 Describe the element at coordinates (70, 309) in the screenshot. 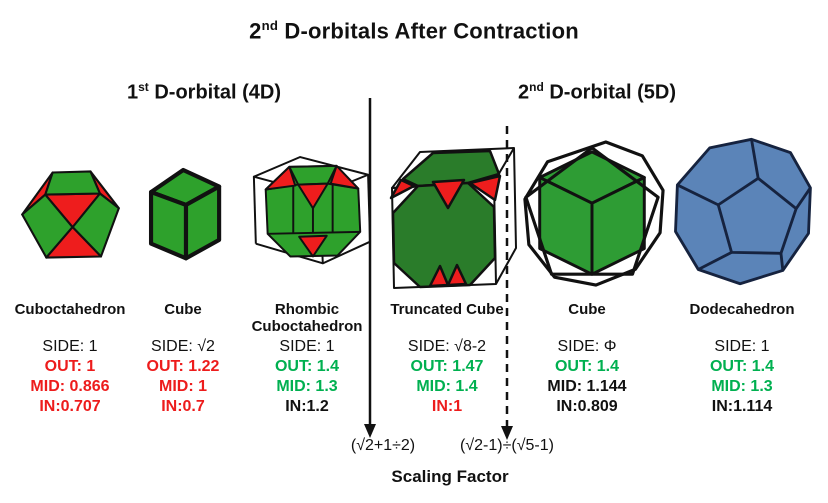

I see `shape-name: Cuboctahedron` at that location.